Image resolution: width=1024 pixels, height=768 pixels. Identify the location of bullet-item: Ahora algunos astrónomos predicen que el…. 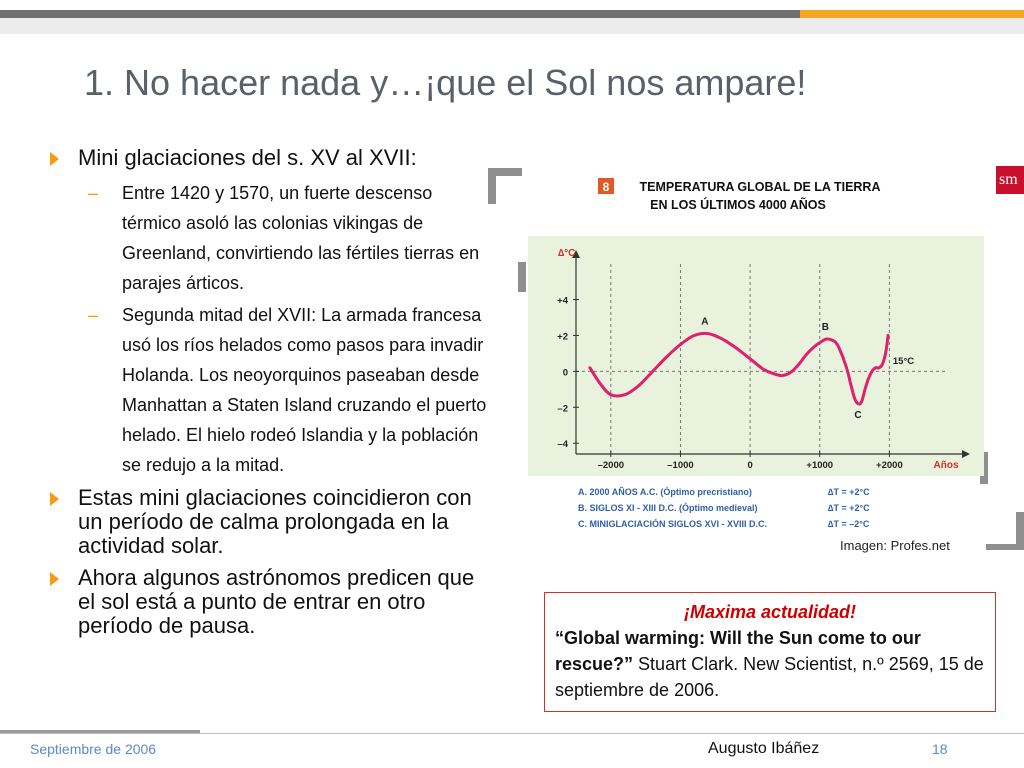
(272, 602).